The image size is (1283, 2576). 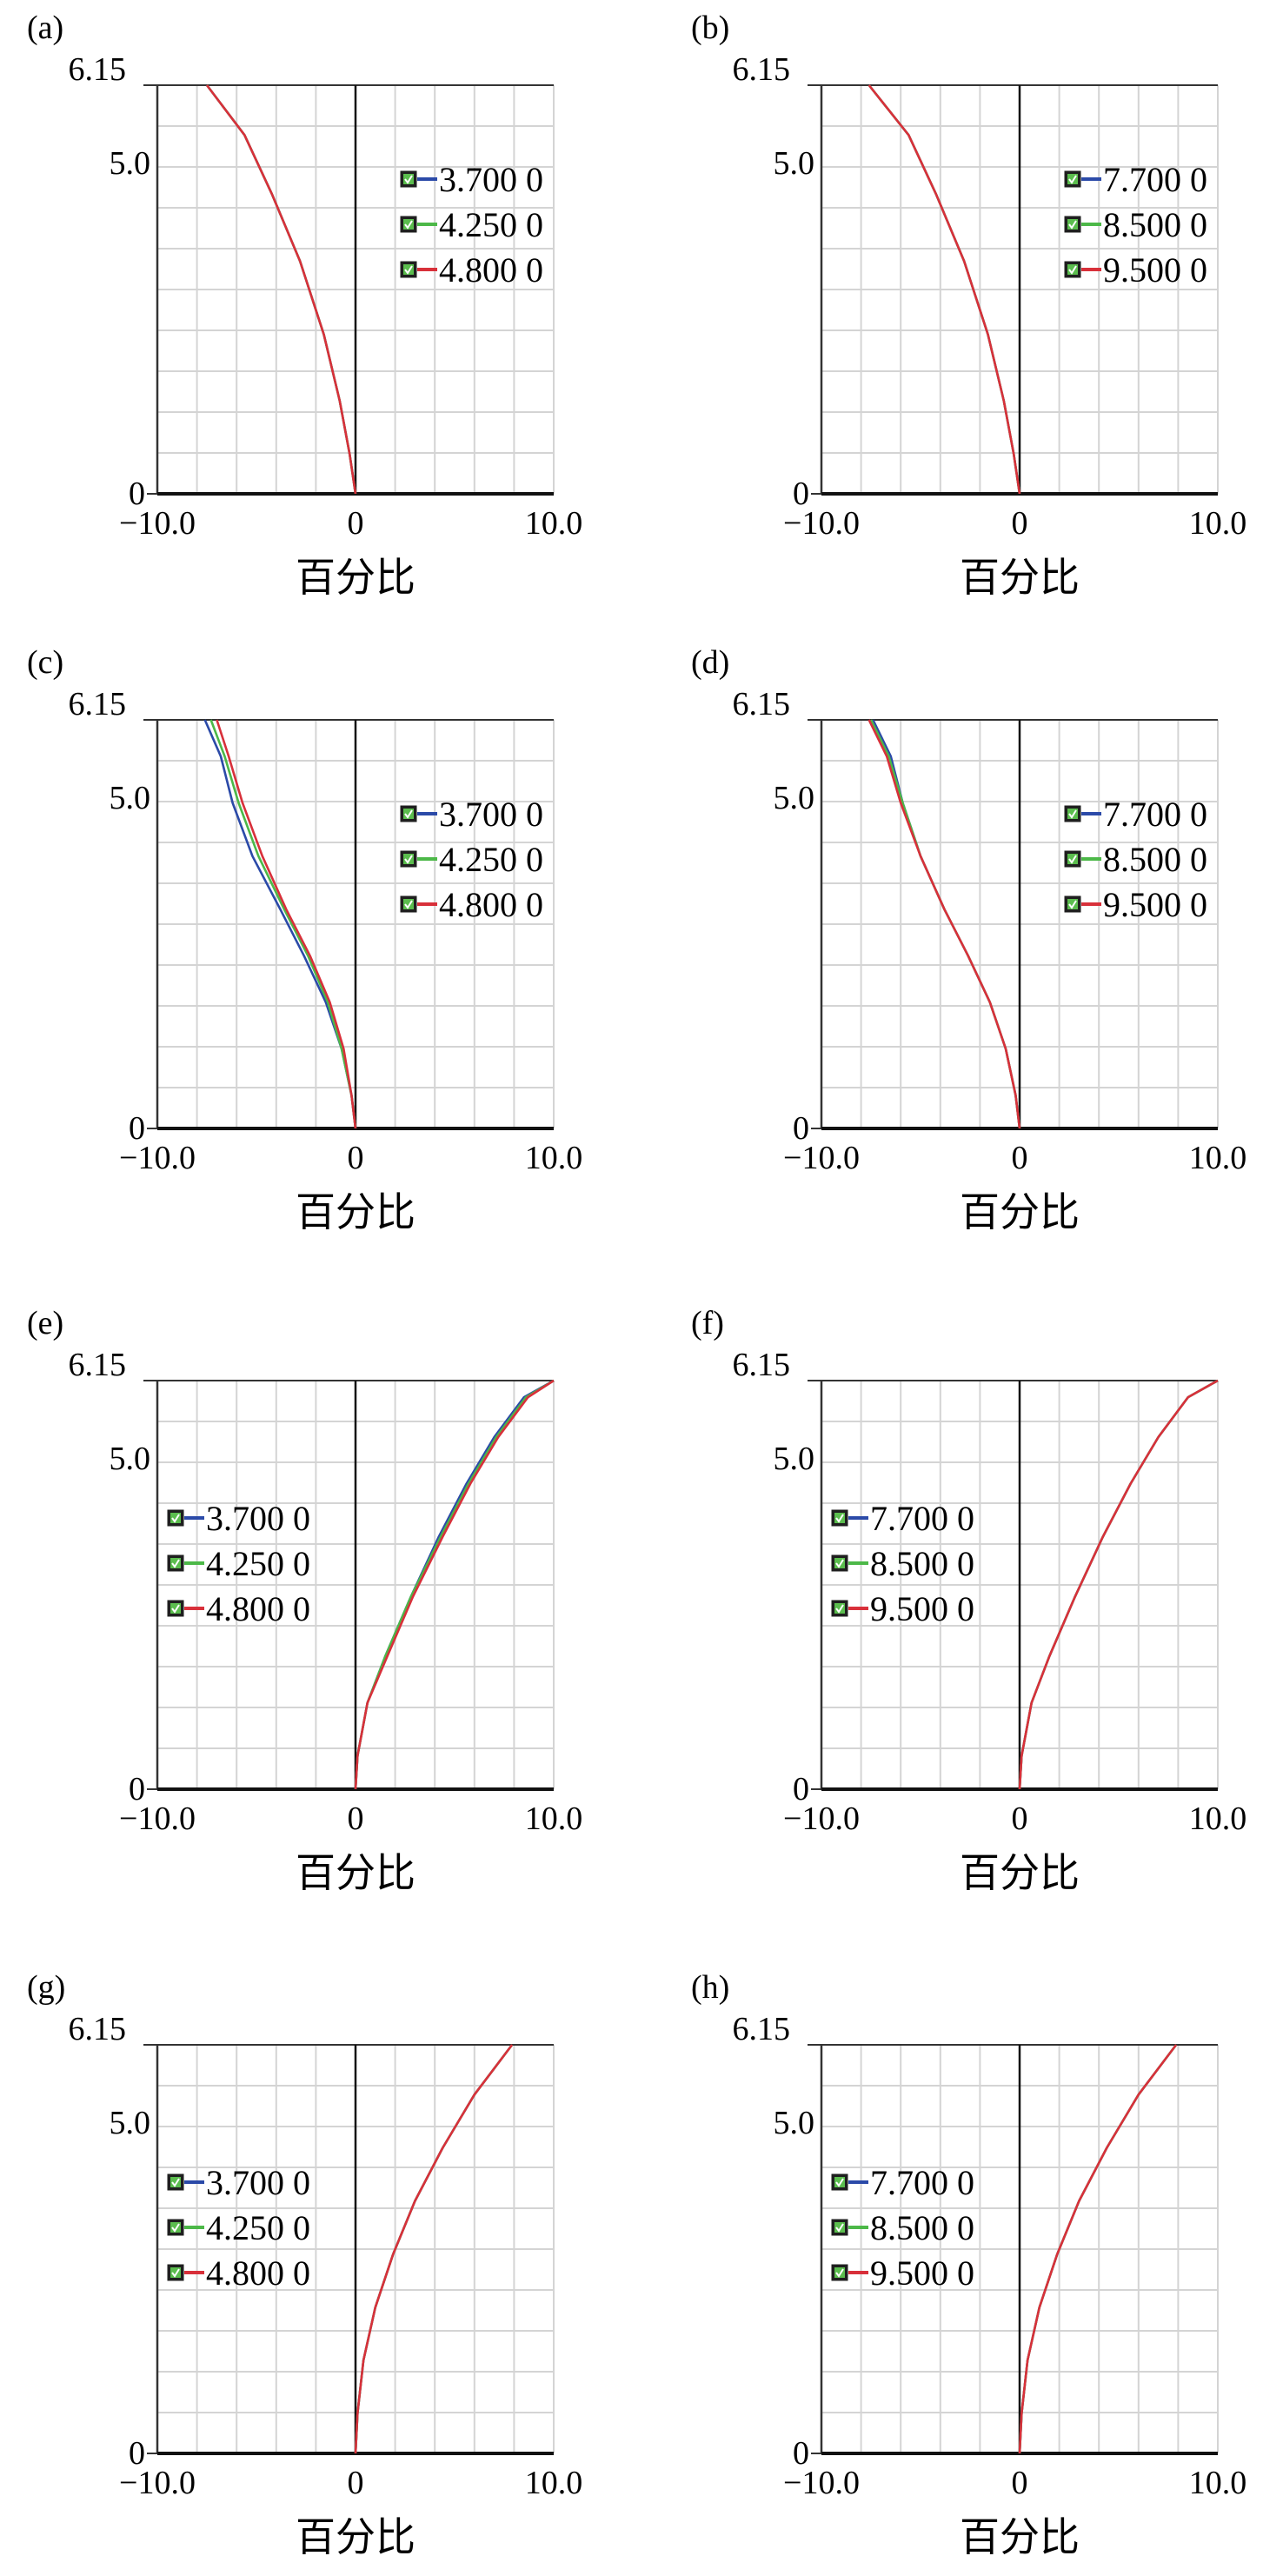 I want to click on panel-label: (g), so click(x=46, y=1987).